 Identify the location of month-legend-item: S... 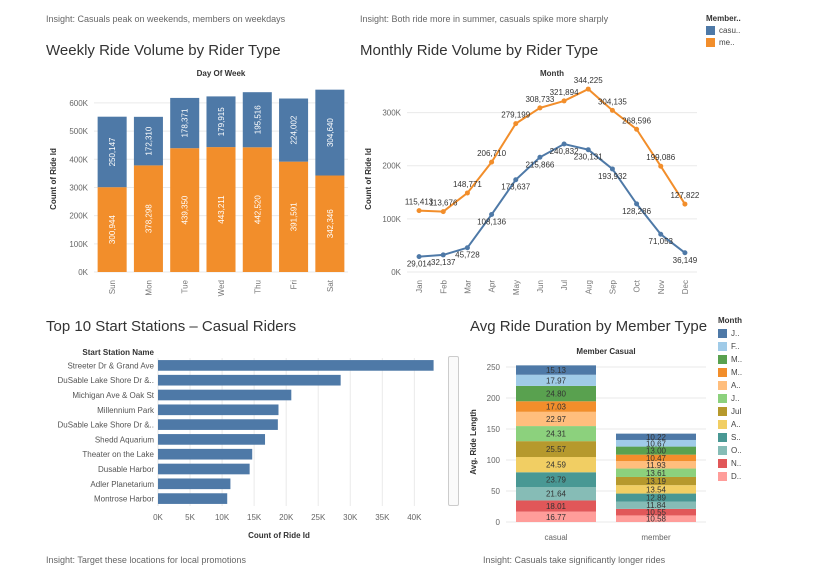
(730, 437).